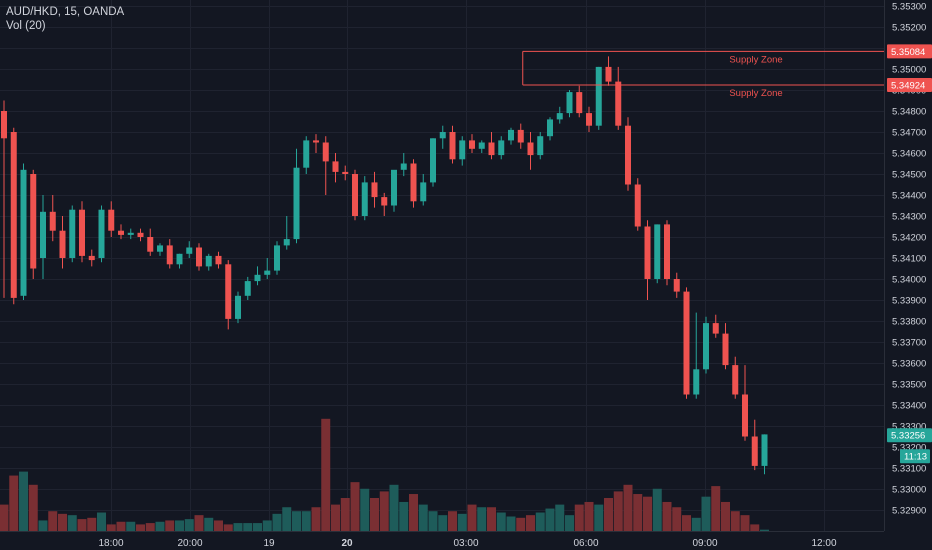 This screenshot has width=932, height=550. I want to click on time-tick-label: 20:00, so click(189, 543).